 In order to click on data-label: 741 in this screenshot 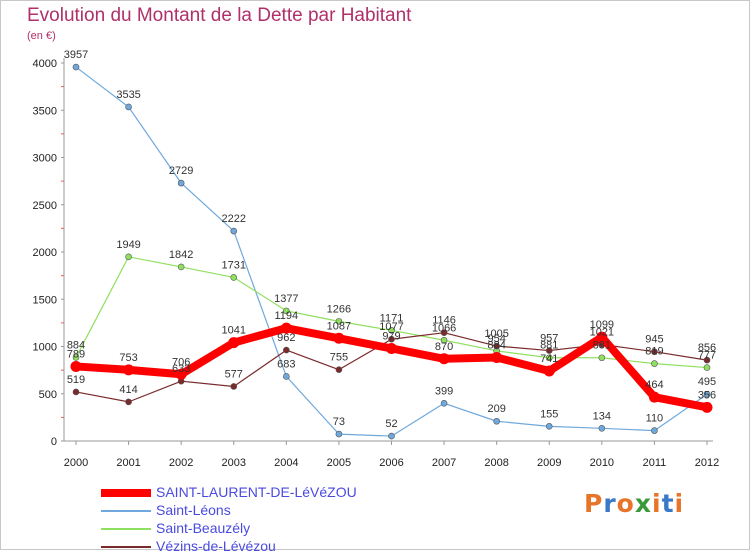, I will do `click(549, 359)`.